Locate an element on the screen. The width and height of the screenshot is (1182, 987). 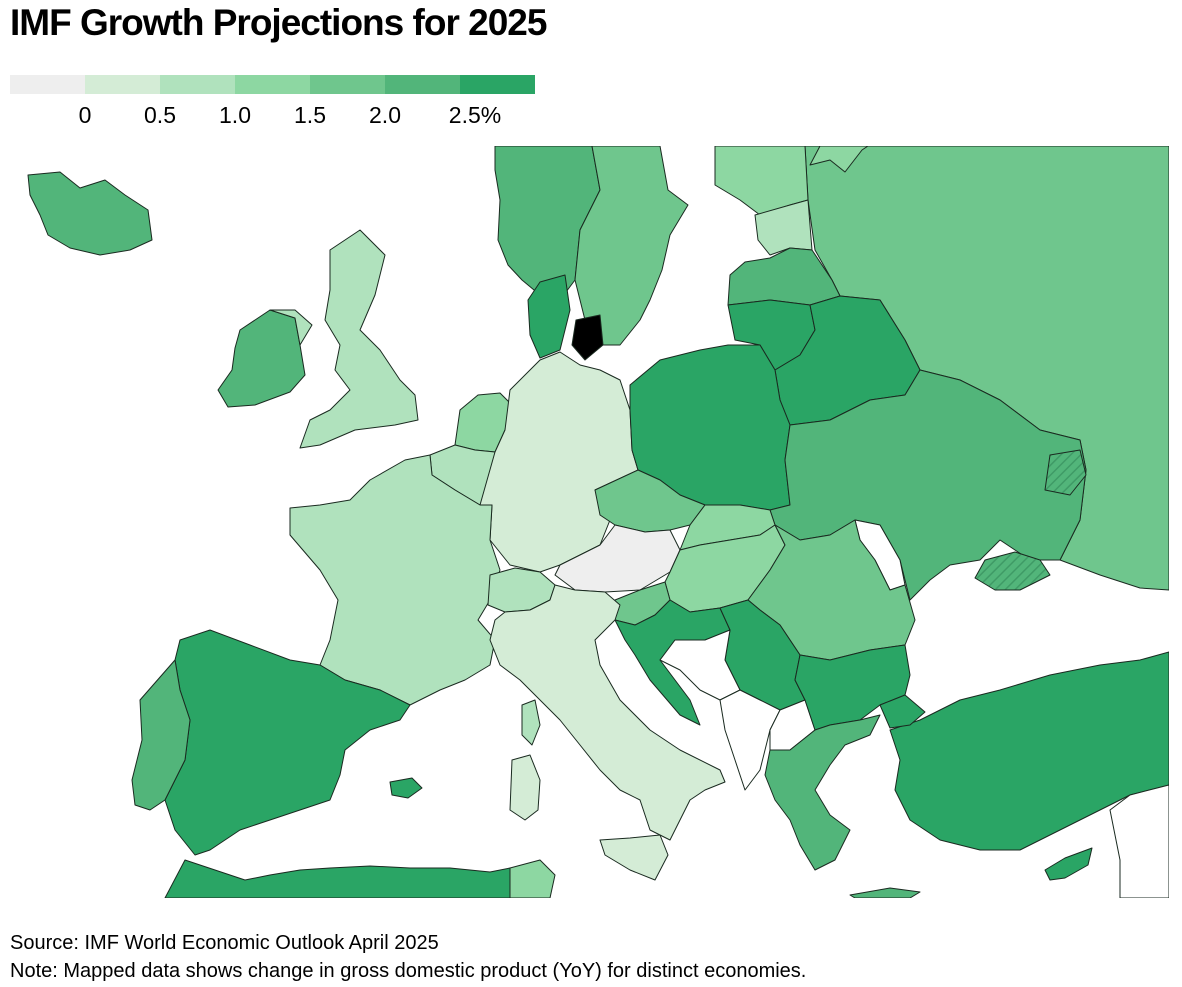
country-iceland is located at coordinates (90, 213).